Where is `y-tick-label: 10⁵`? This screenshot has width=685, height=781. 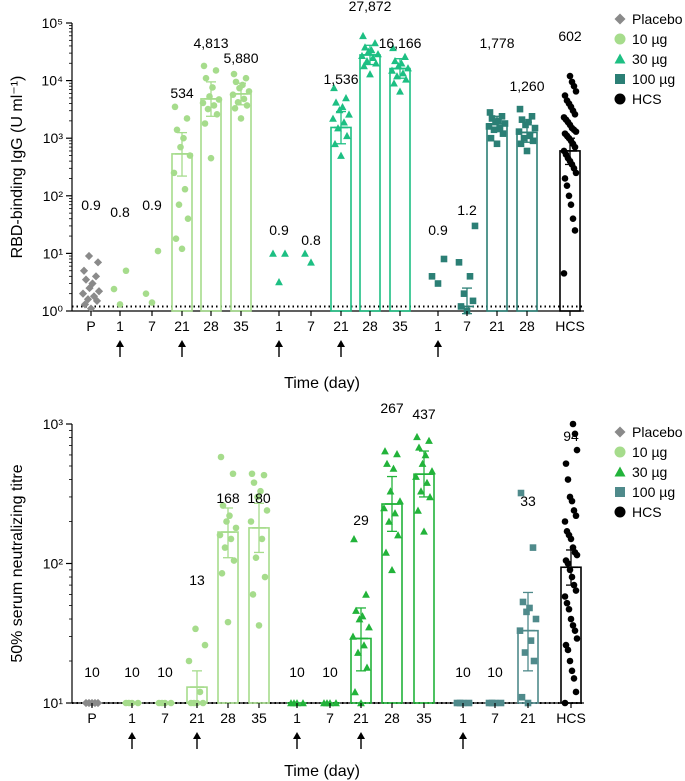 y-tick-label: 10⁵ is located at coordinates (52, 23).